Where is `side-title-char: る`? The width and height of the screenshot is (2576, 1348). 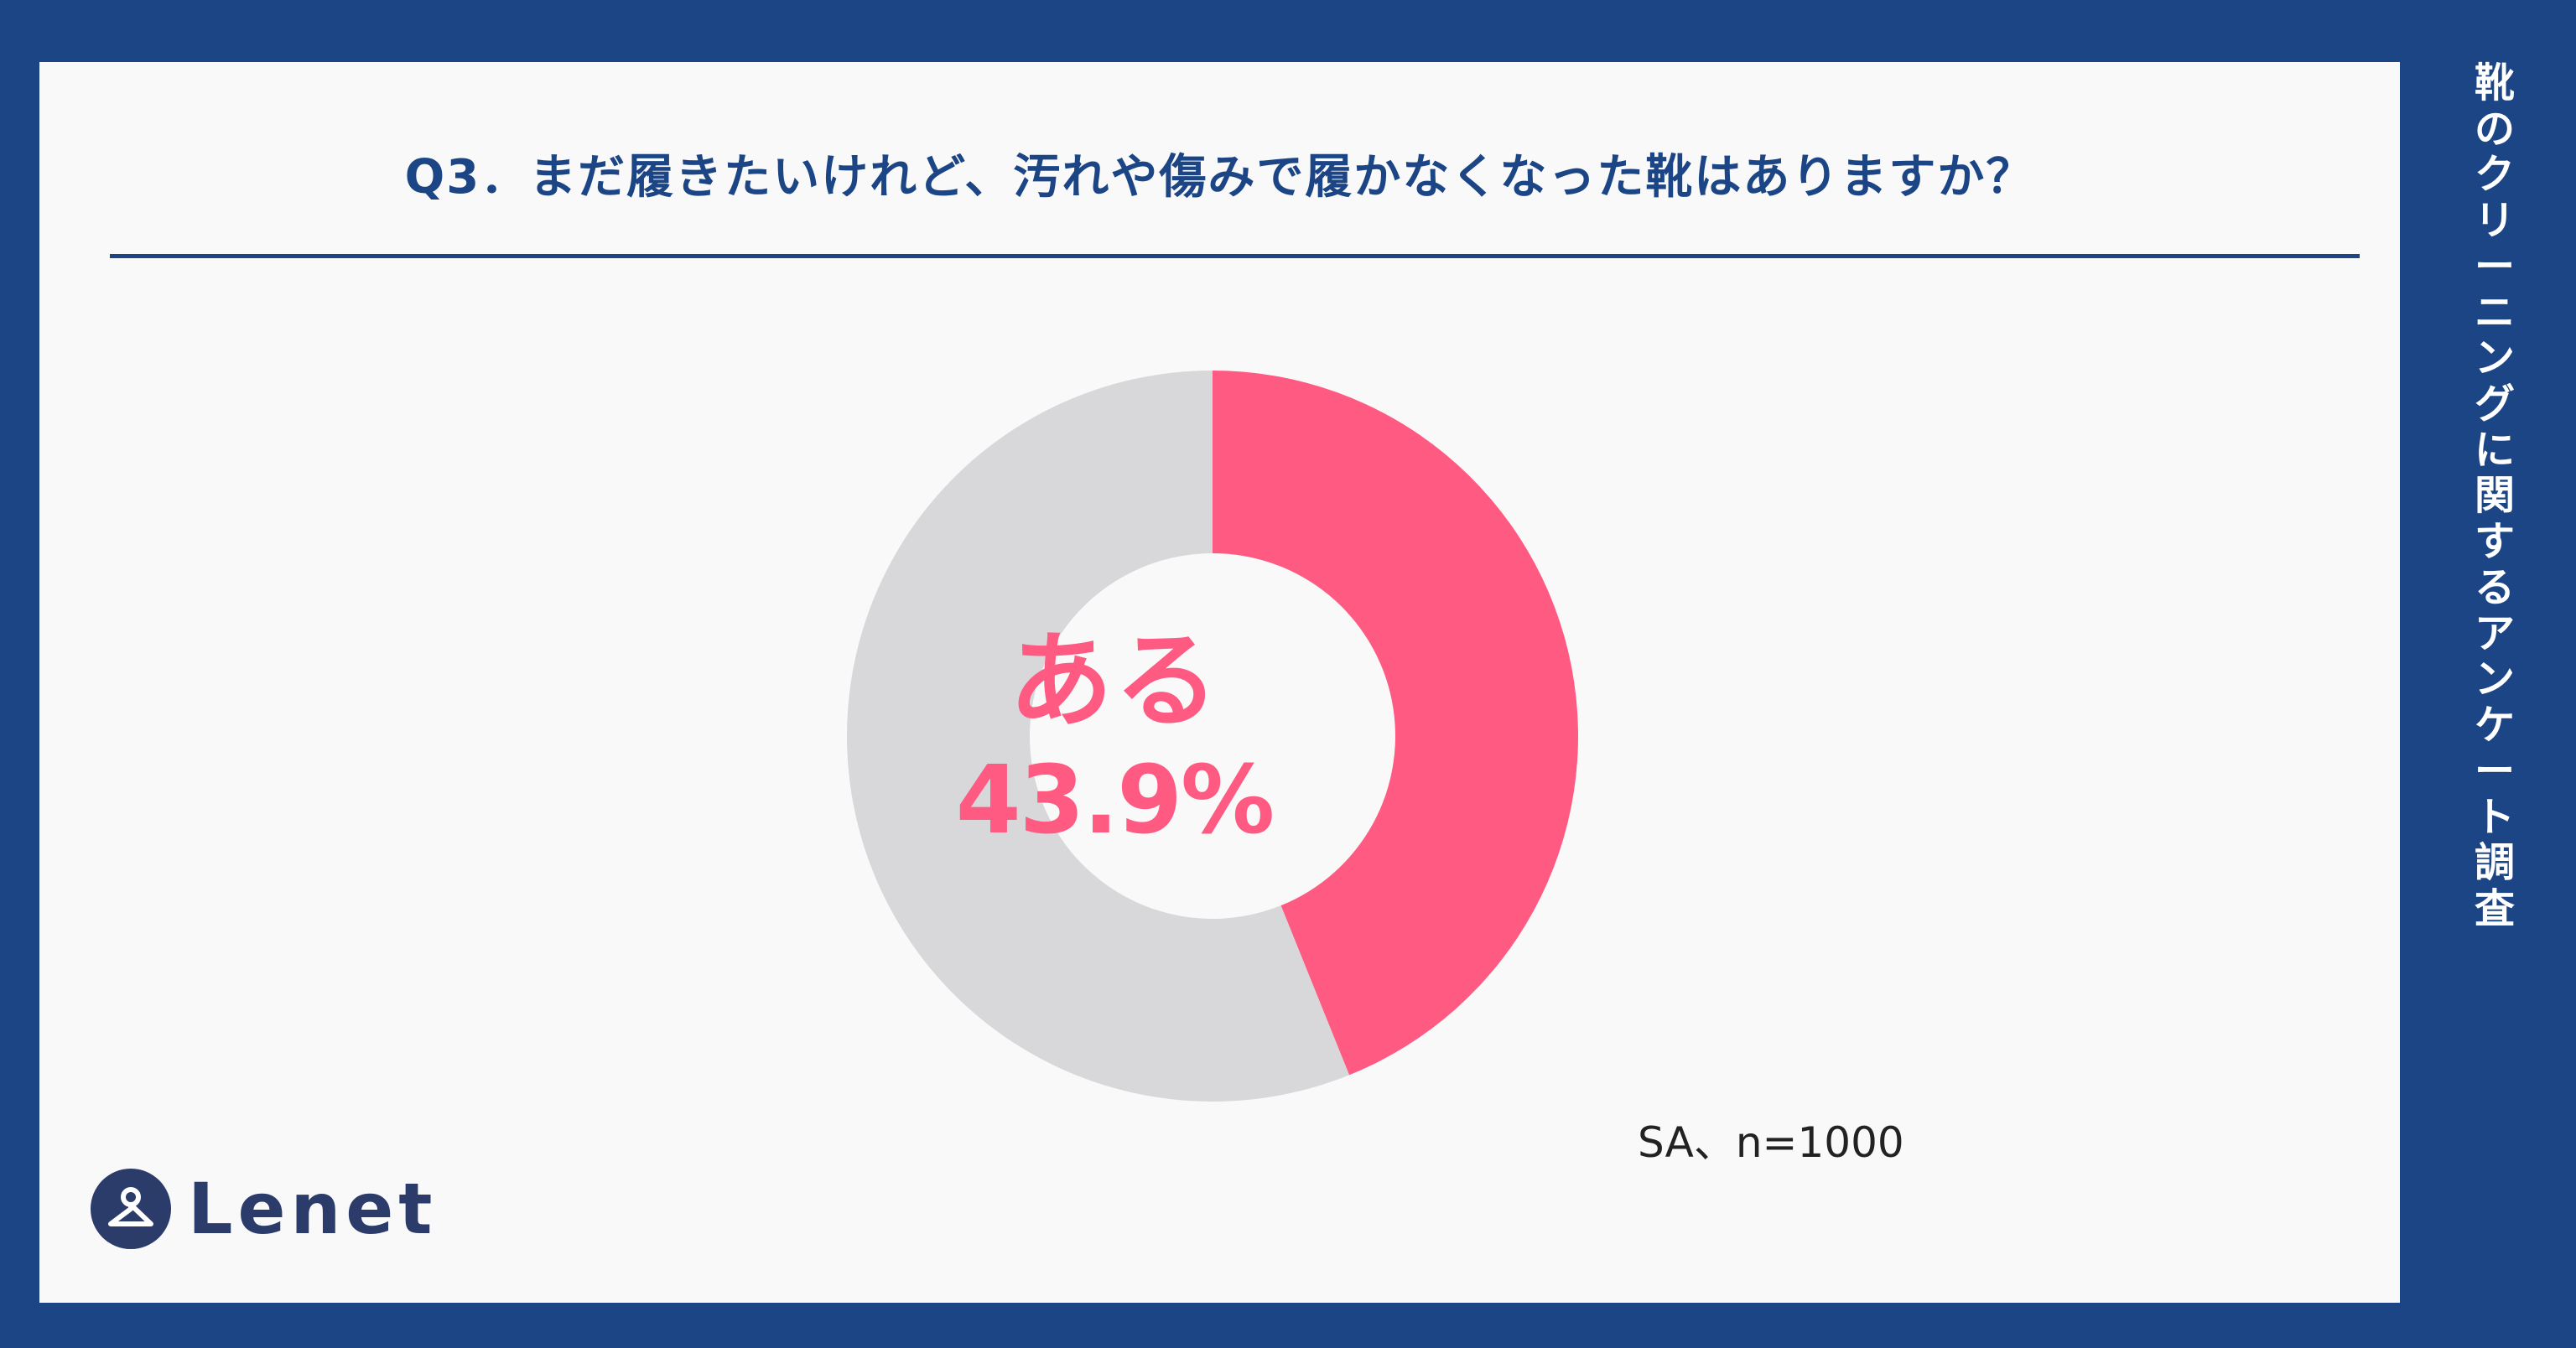
side-title-char: る is located at coordinates (2494, 587).